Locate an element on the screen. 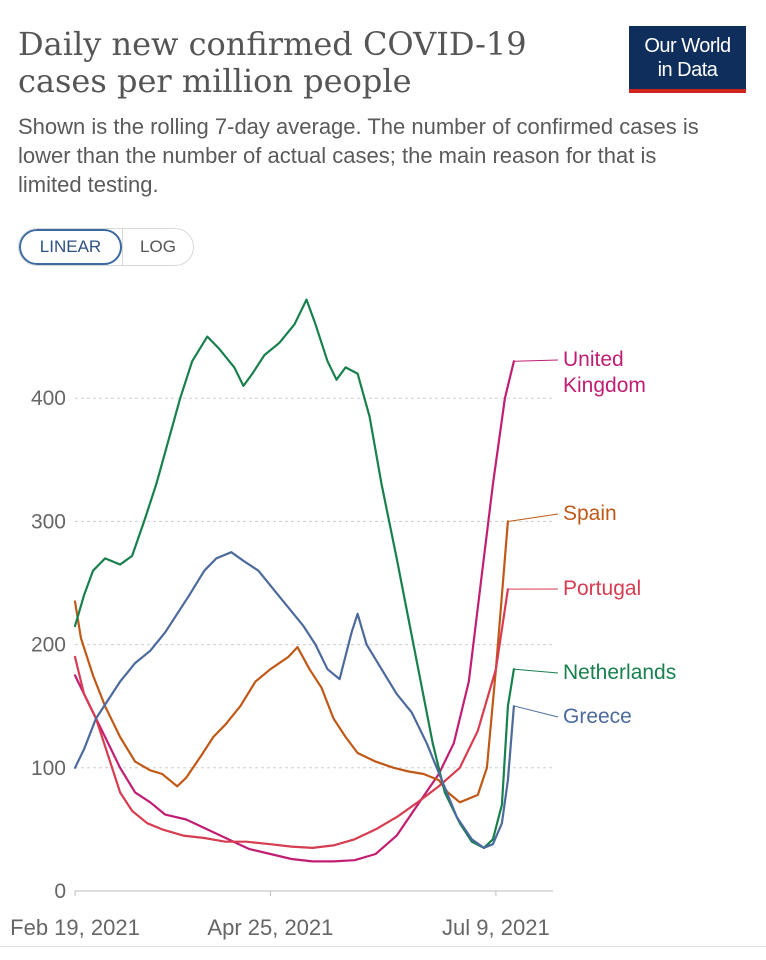 This screenshot has width=766, height=960. y-tick-label-200: 200 is located at coordinates (48, 645).